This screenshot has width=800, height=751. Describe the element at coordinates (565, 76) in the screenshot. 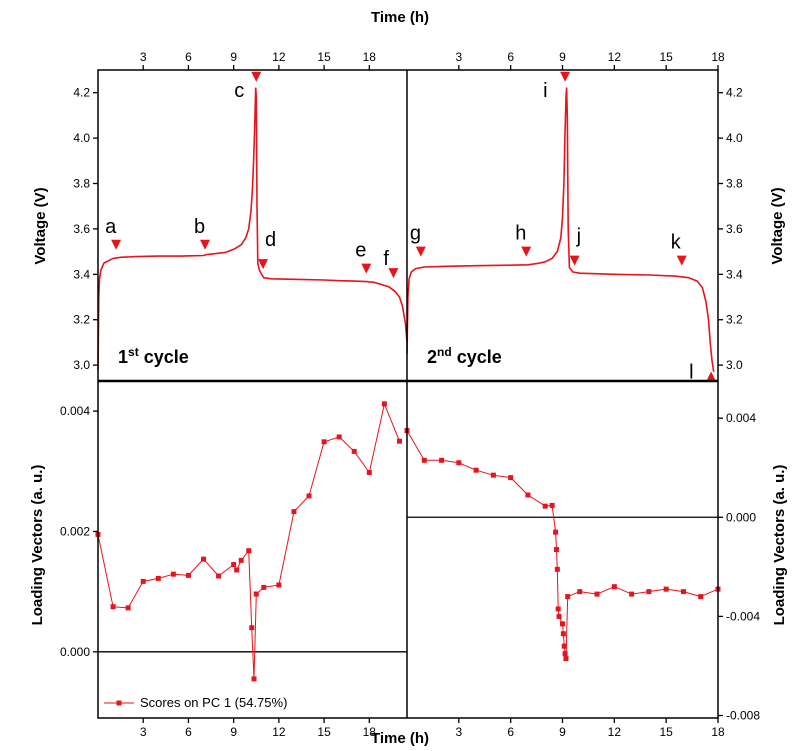

I see `marker-triangle-i` at that location.